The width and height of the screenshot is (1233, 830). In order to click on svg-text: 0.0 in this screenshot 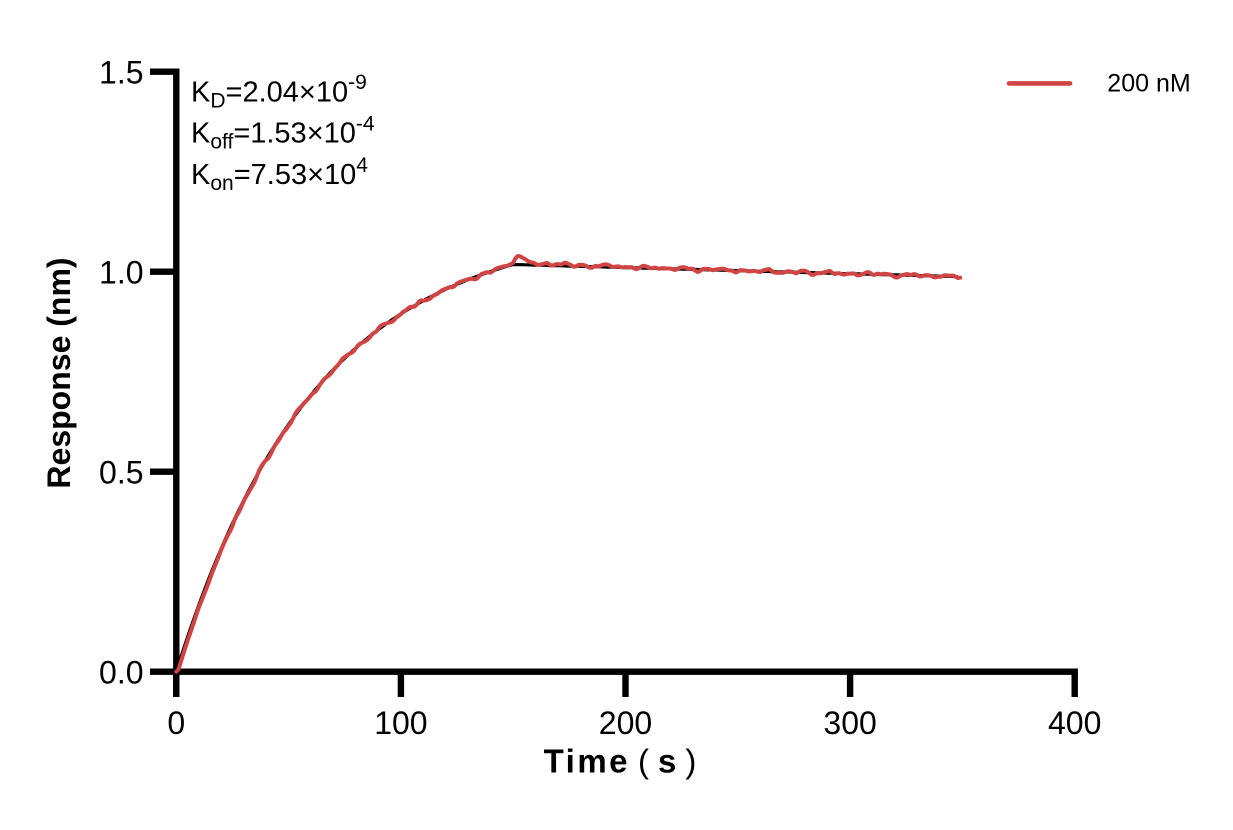, I will do `click(121, 672)`.